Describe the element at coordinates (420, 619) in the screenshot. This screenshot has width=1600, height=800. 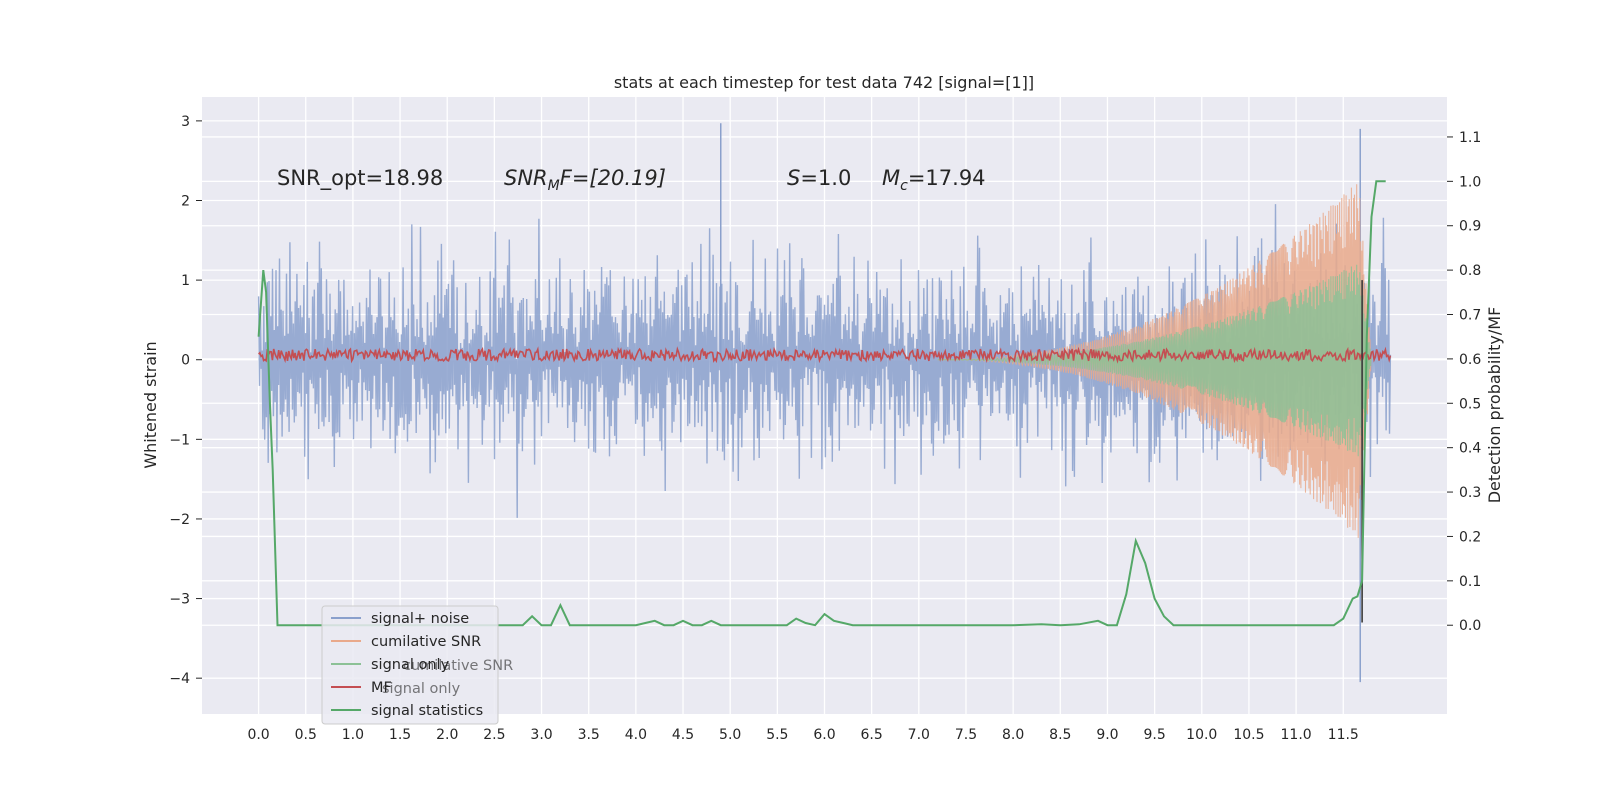
I see `legend-label-signal-noise: signal+ noise` at that location.